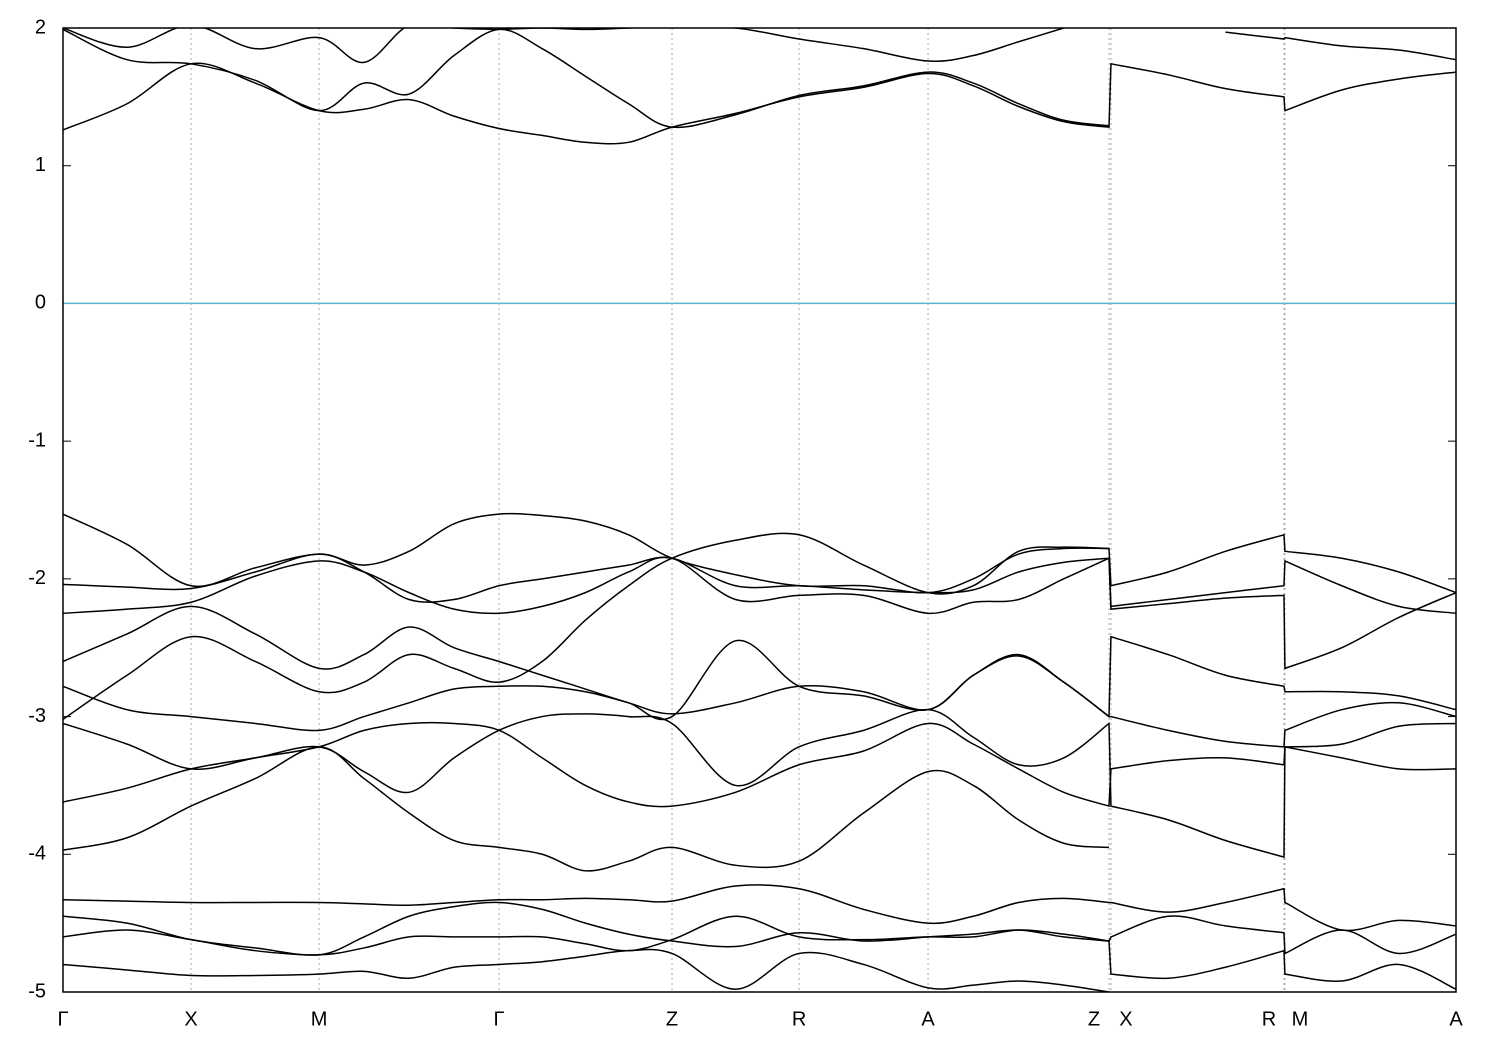 This screenshot has height=1055, width=1500. Describe the element at coordinates (37, 716) in the screenshot. I see `y-tick-label: -3` at that location.